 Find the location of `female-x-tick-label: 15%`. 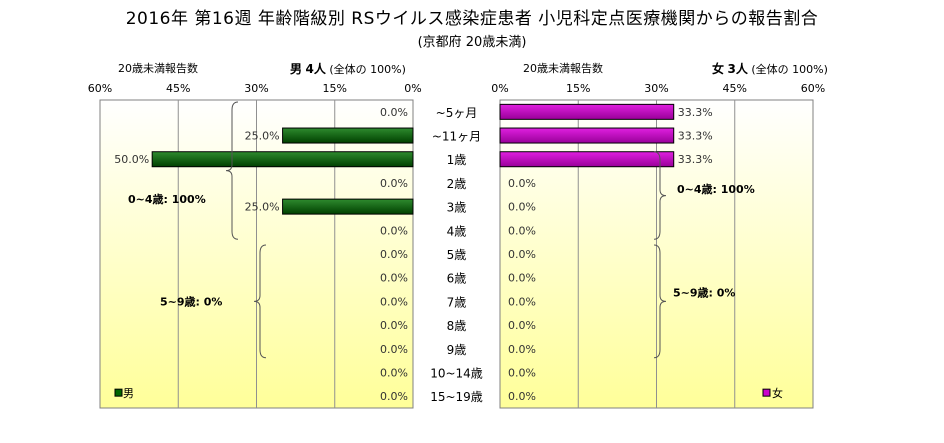

female-x-tick-label: 15% is located at coordinates (578, 88).